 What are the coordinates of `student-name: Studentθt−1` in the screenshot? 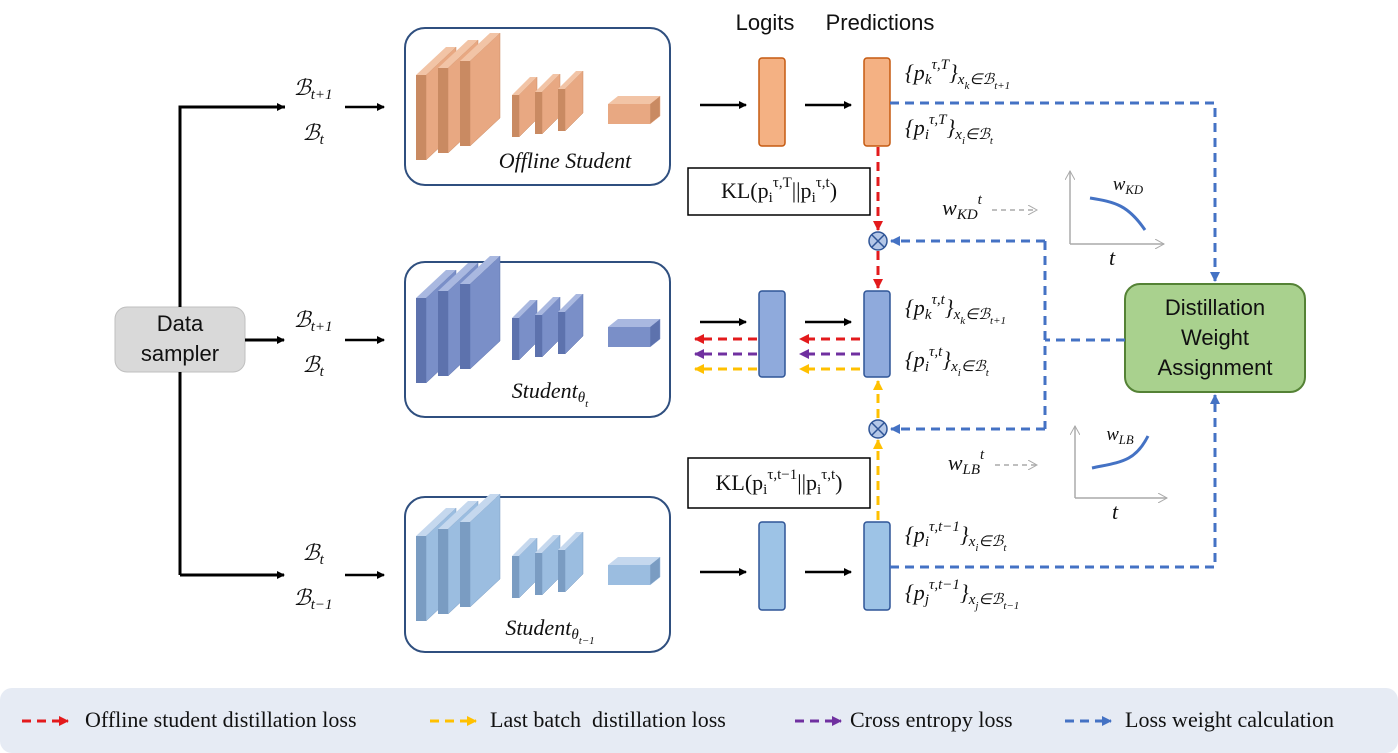 It's located at (549, 630).